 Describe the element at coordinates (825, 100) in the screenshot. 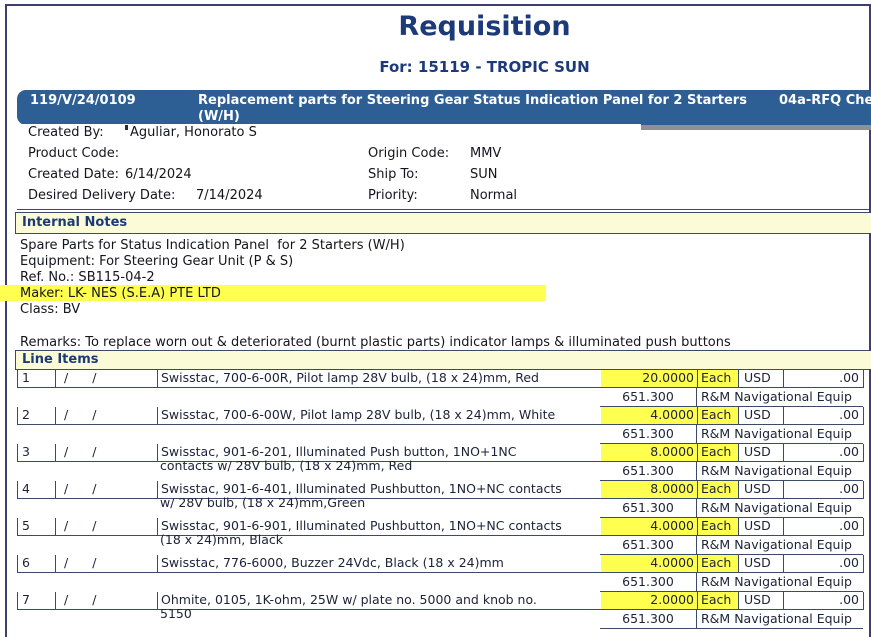

I see `requisition-status: 04a-RFQ Che` at that location.